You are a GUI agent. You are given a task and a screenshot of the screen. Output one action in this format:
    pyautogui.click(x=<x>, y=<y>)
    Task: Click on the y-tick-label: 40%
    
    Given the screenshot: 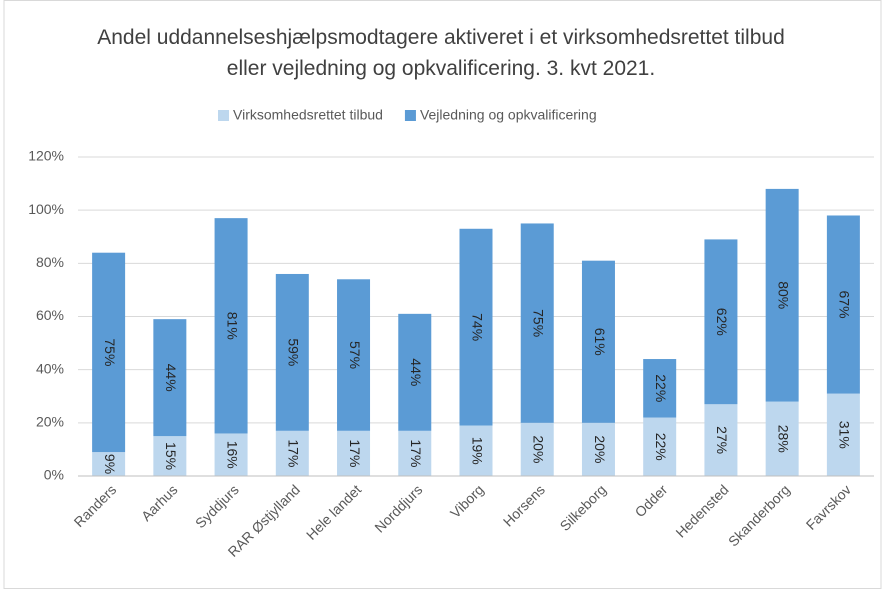 What is the action you would take?
    pyautogui.click(x=50, y=368)
    